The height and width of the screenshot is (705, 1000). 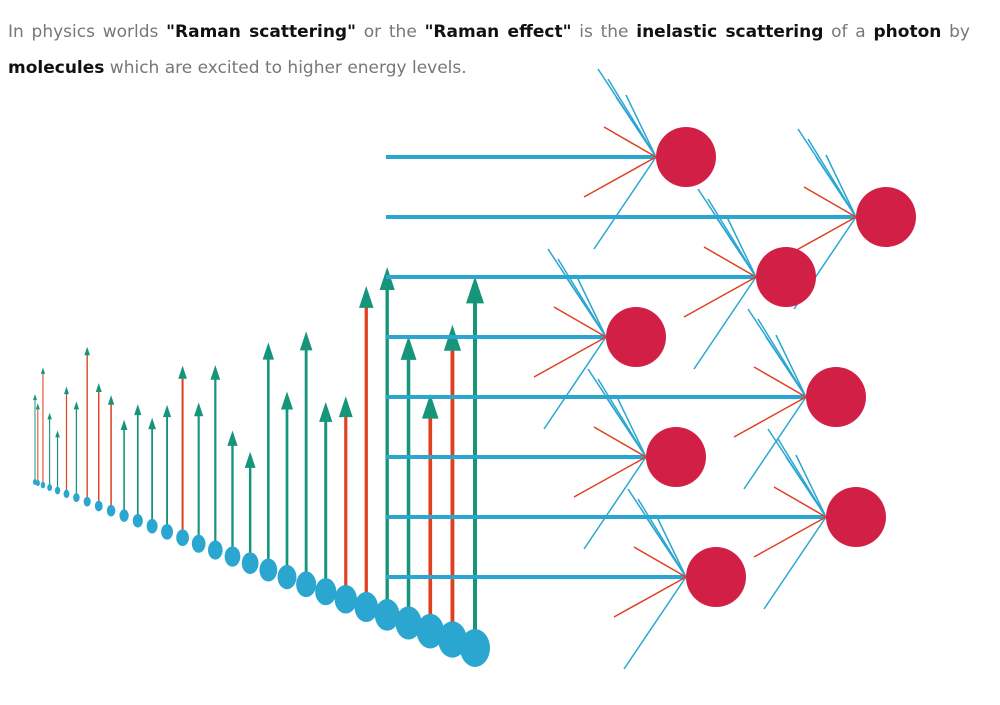 What do you see at coordinates (848, 32) in the screenshot?
I see `text: of a` at bounding box center [848, 32].